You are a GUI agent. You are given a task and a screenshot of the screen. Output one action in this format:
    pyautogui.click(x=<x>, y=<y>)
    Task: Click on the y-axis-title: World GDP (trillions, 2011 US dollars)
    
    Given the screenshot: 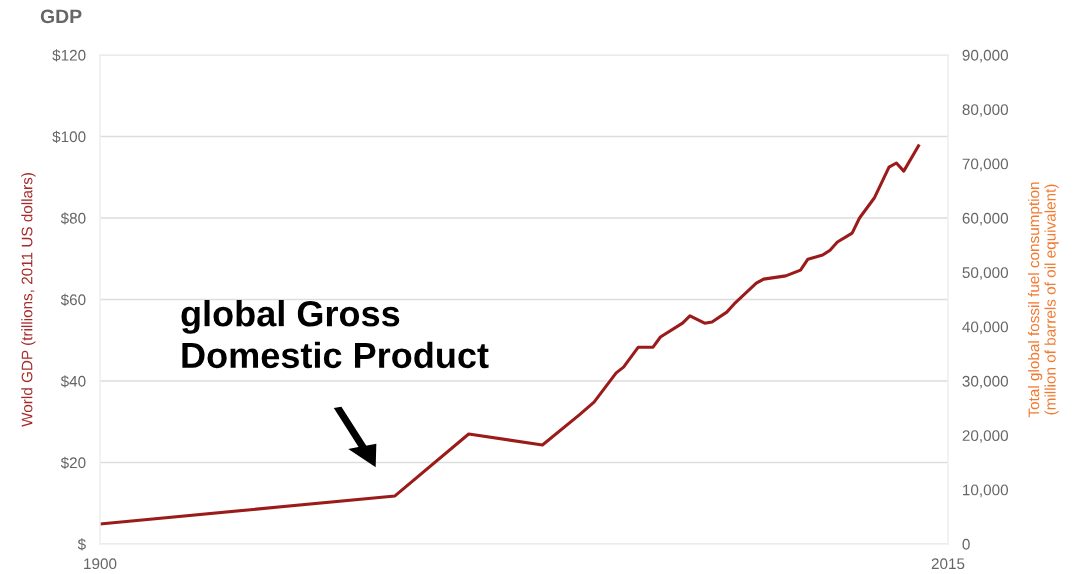 What is the action you would take?
    pyautogui.click(x=28, y=300)
    